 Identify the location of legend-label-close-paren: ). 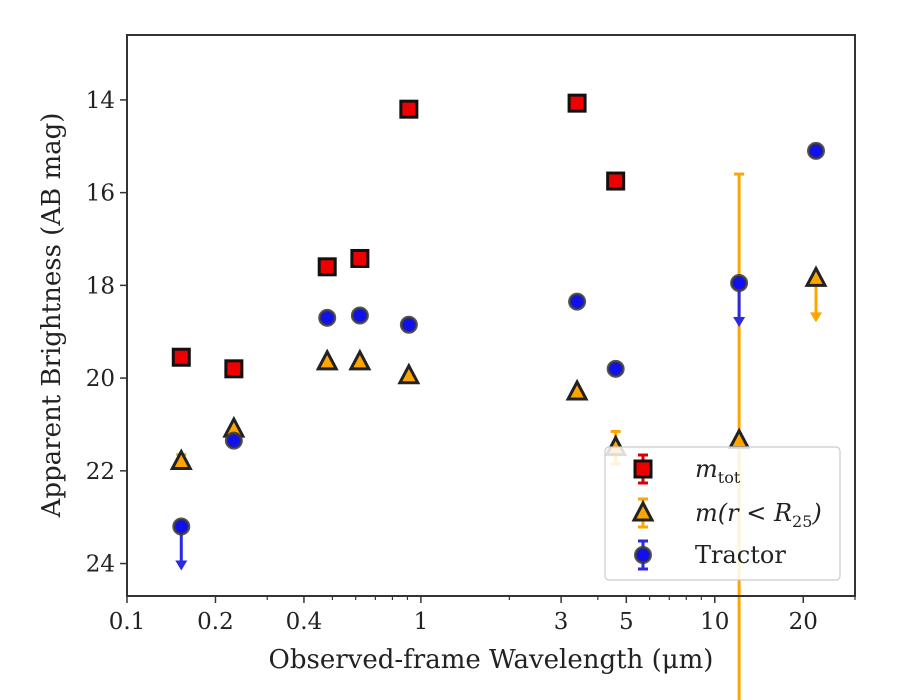
(816, 513).